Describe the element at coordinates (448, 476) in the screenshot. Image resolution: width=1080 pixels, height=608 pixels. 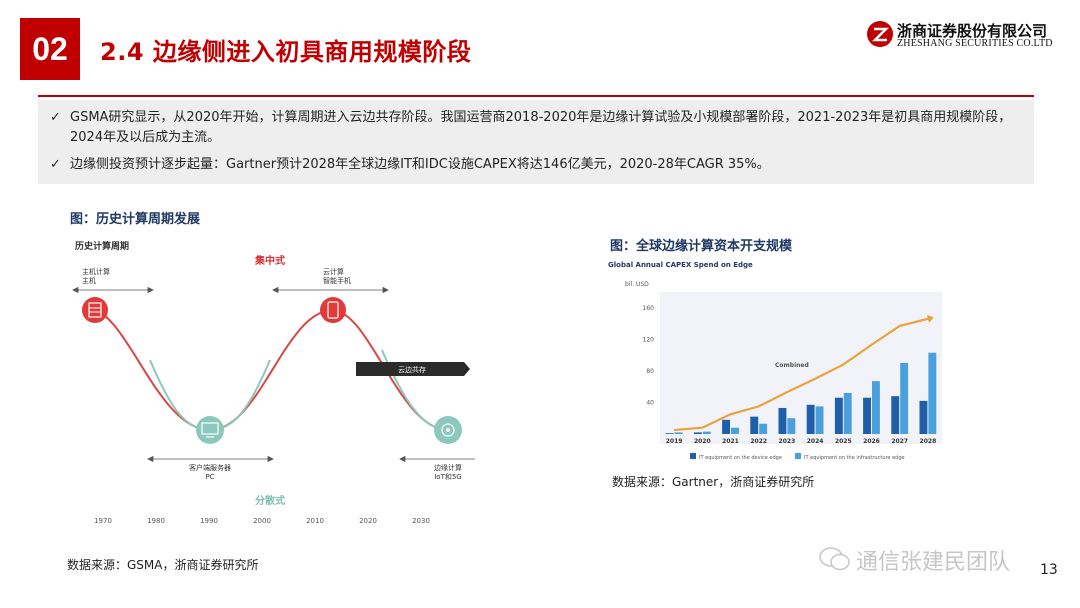
I see `edge-device-label: IoT和5G` at that location.